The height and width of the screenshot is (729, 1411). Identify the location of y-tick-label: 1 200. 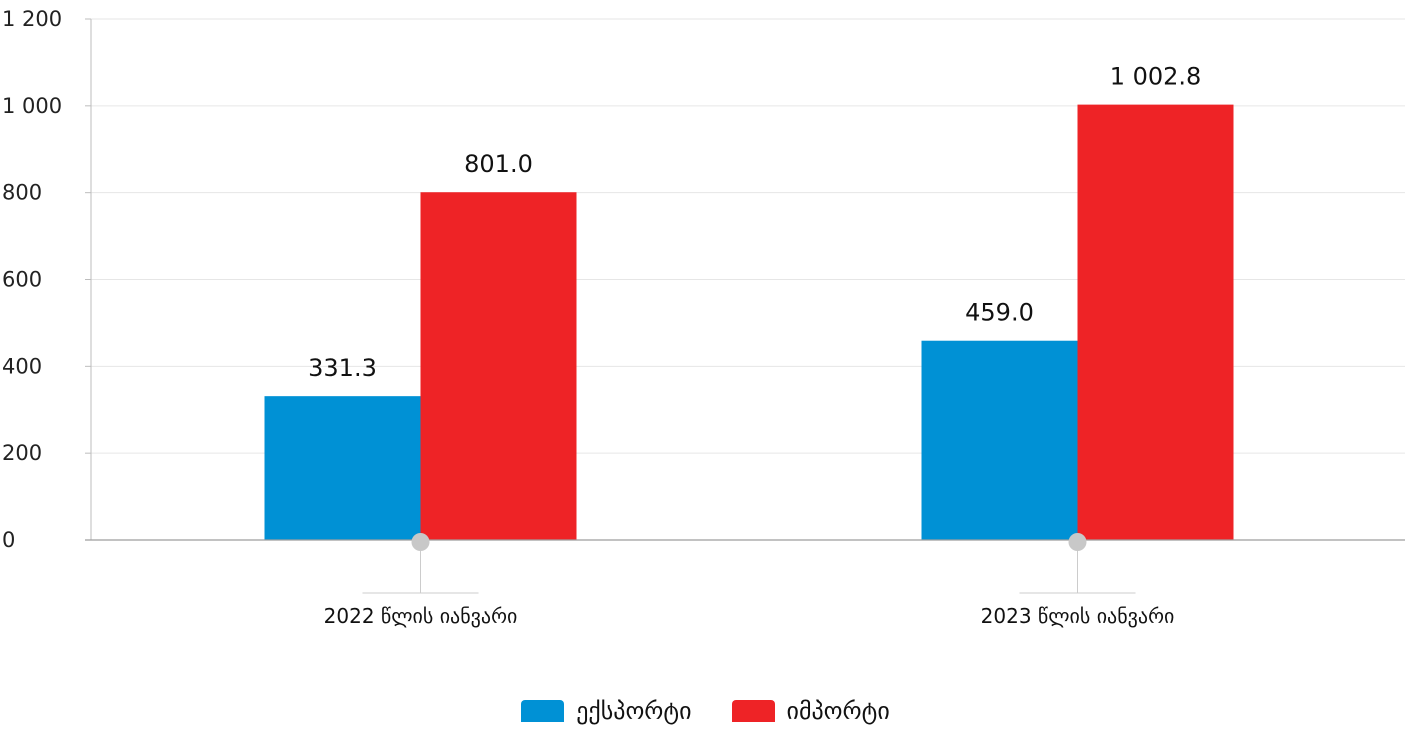
(32, 19).